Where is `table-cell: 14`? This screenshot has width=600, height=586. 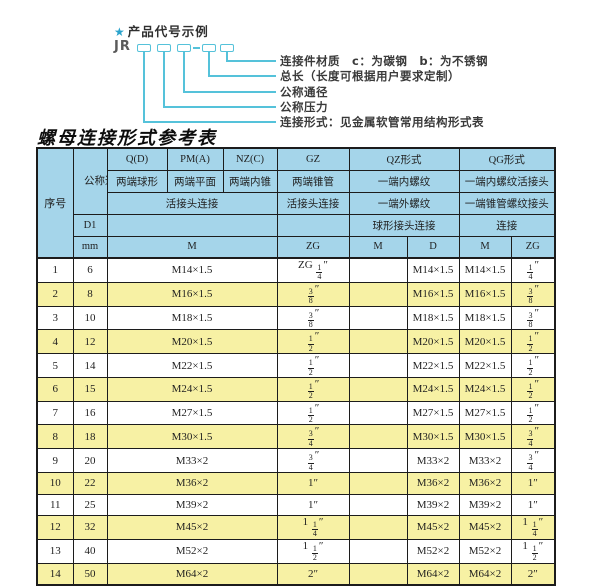 table-cell: 14 is located at coordinates (90, 365).